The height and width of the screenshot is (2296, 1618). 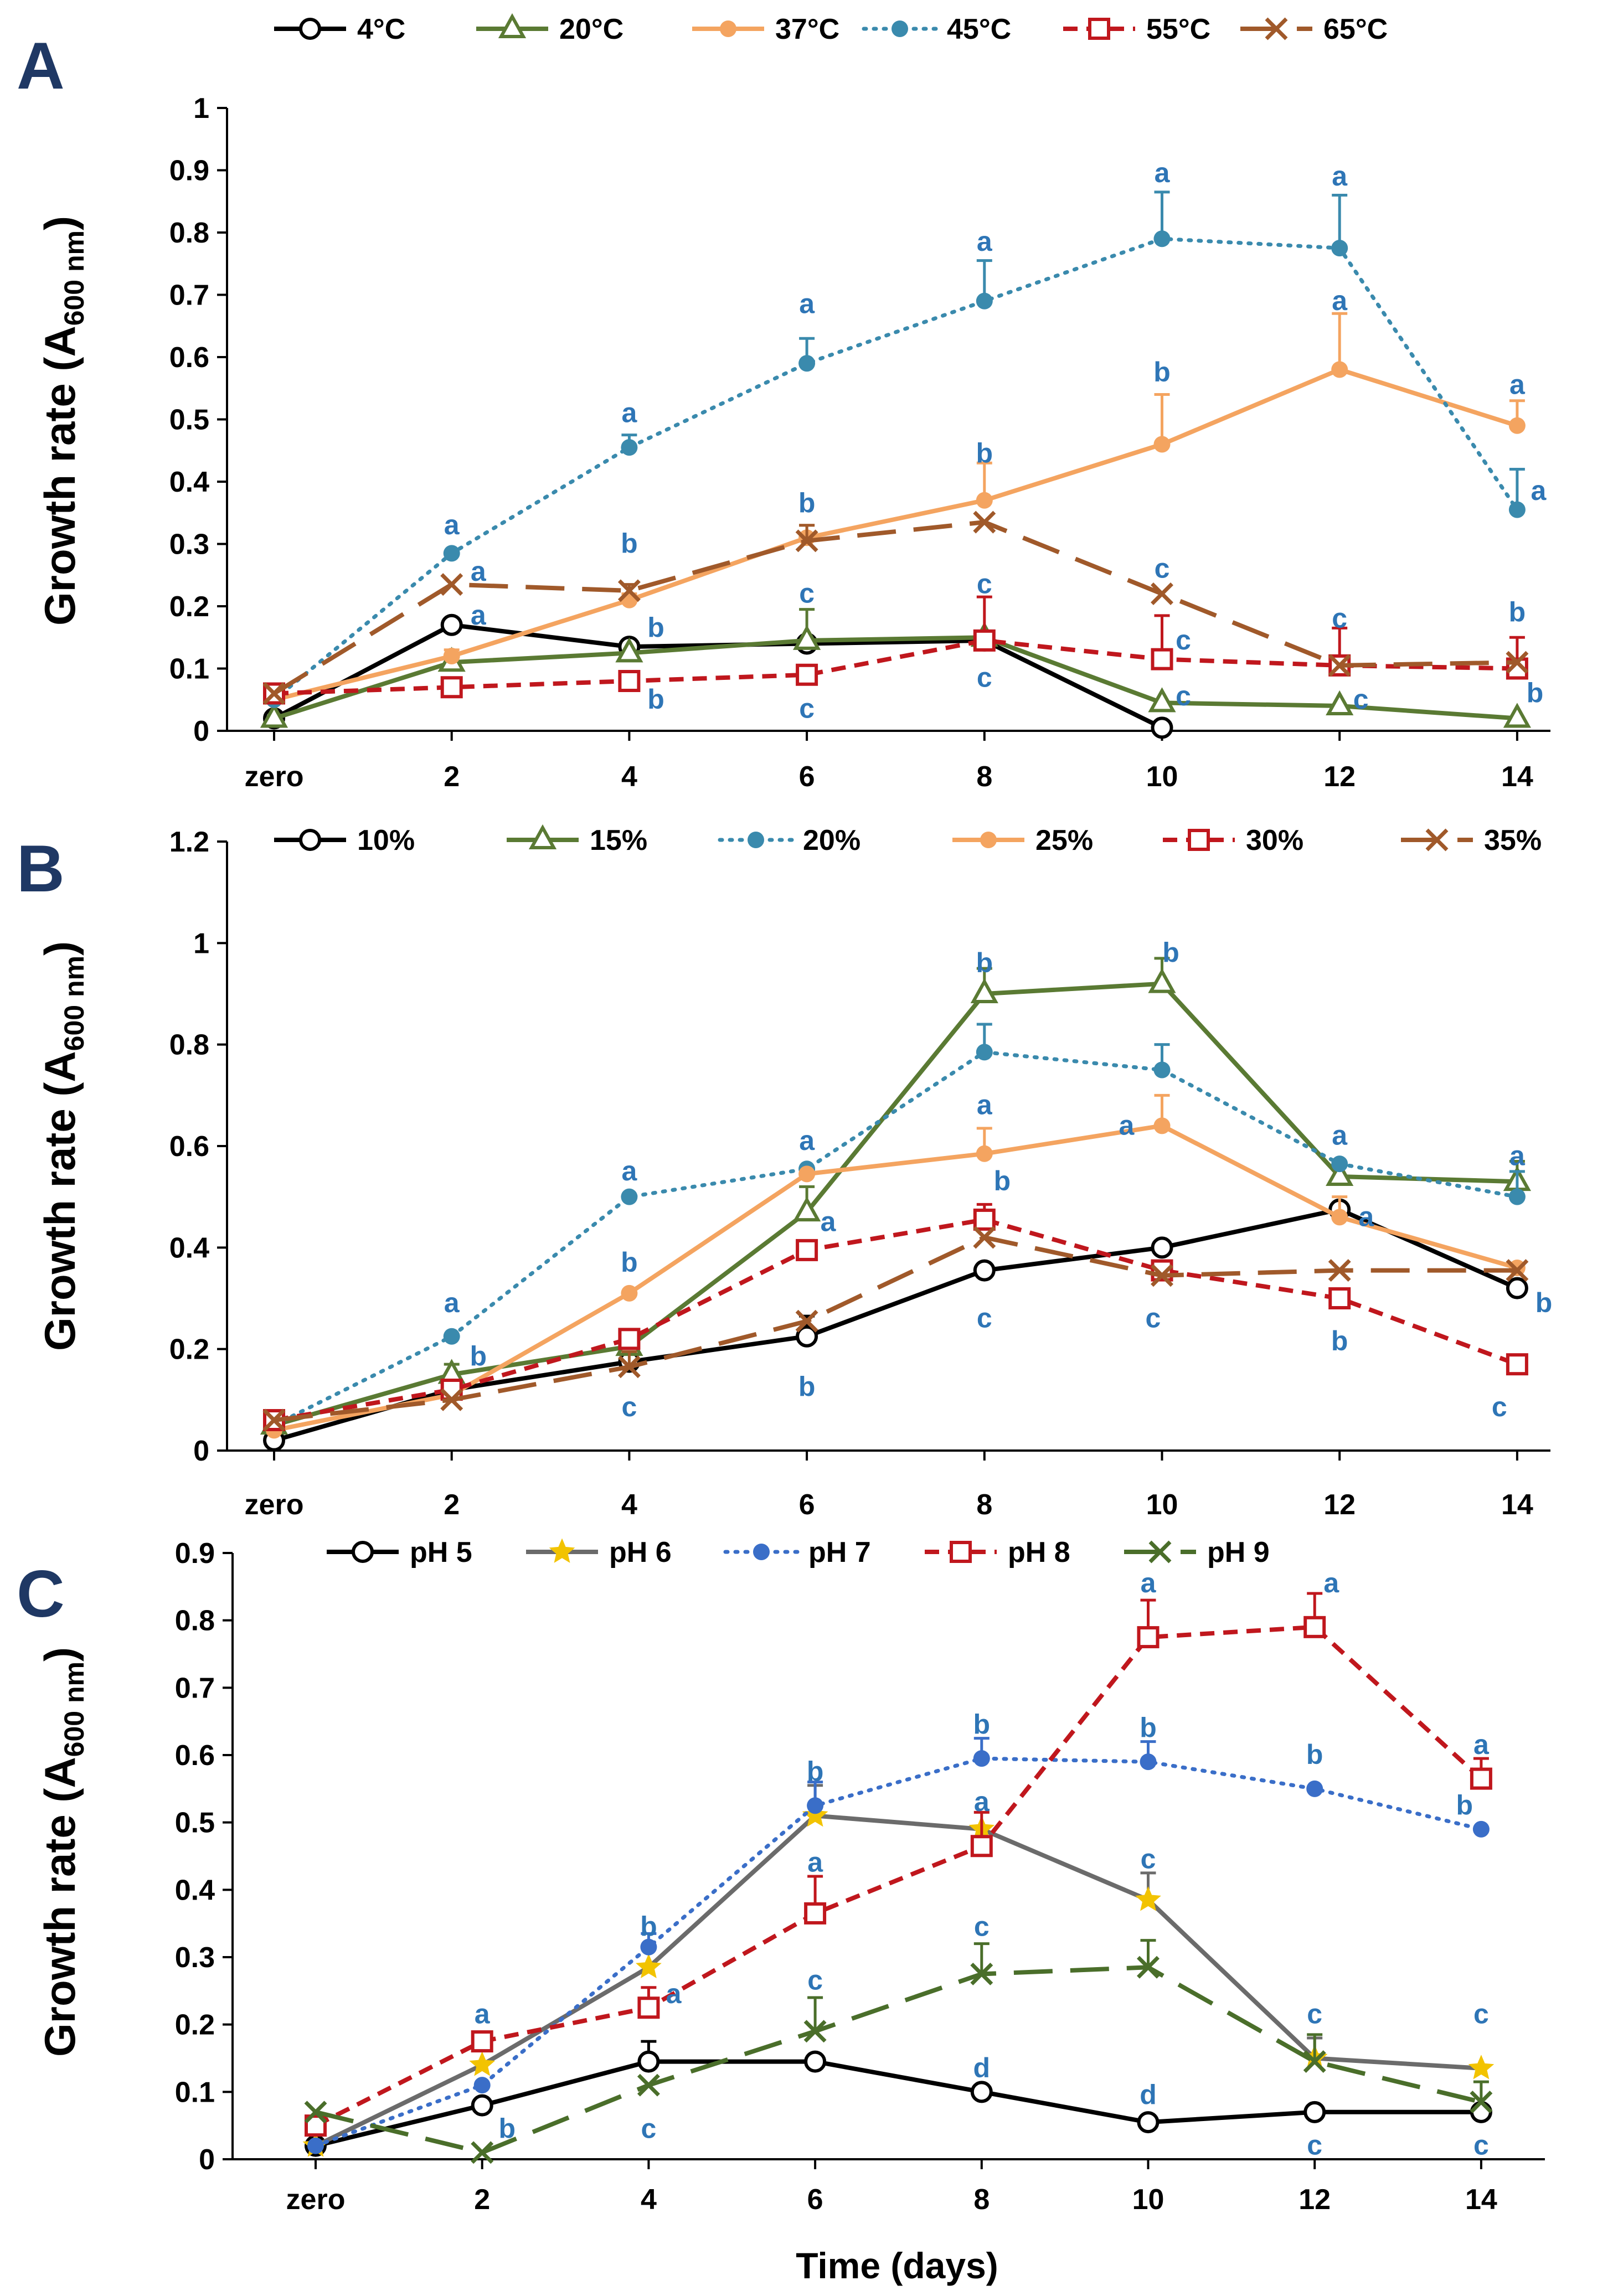 I want to click on y-tick-label: 0.7, so click(x=195, y=1688).